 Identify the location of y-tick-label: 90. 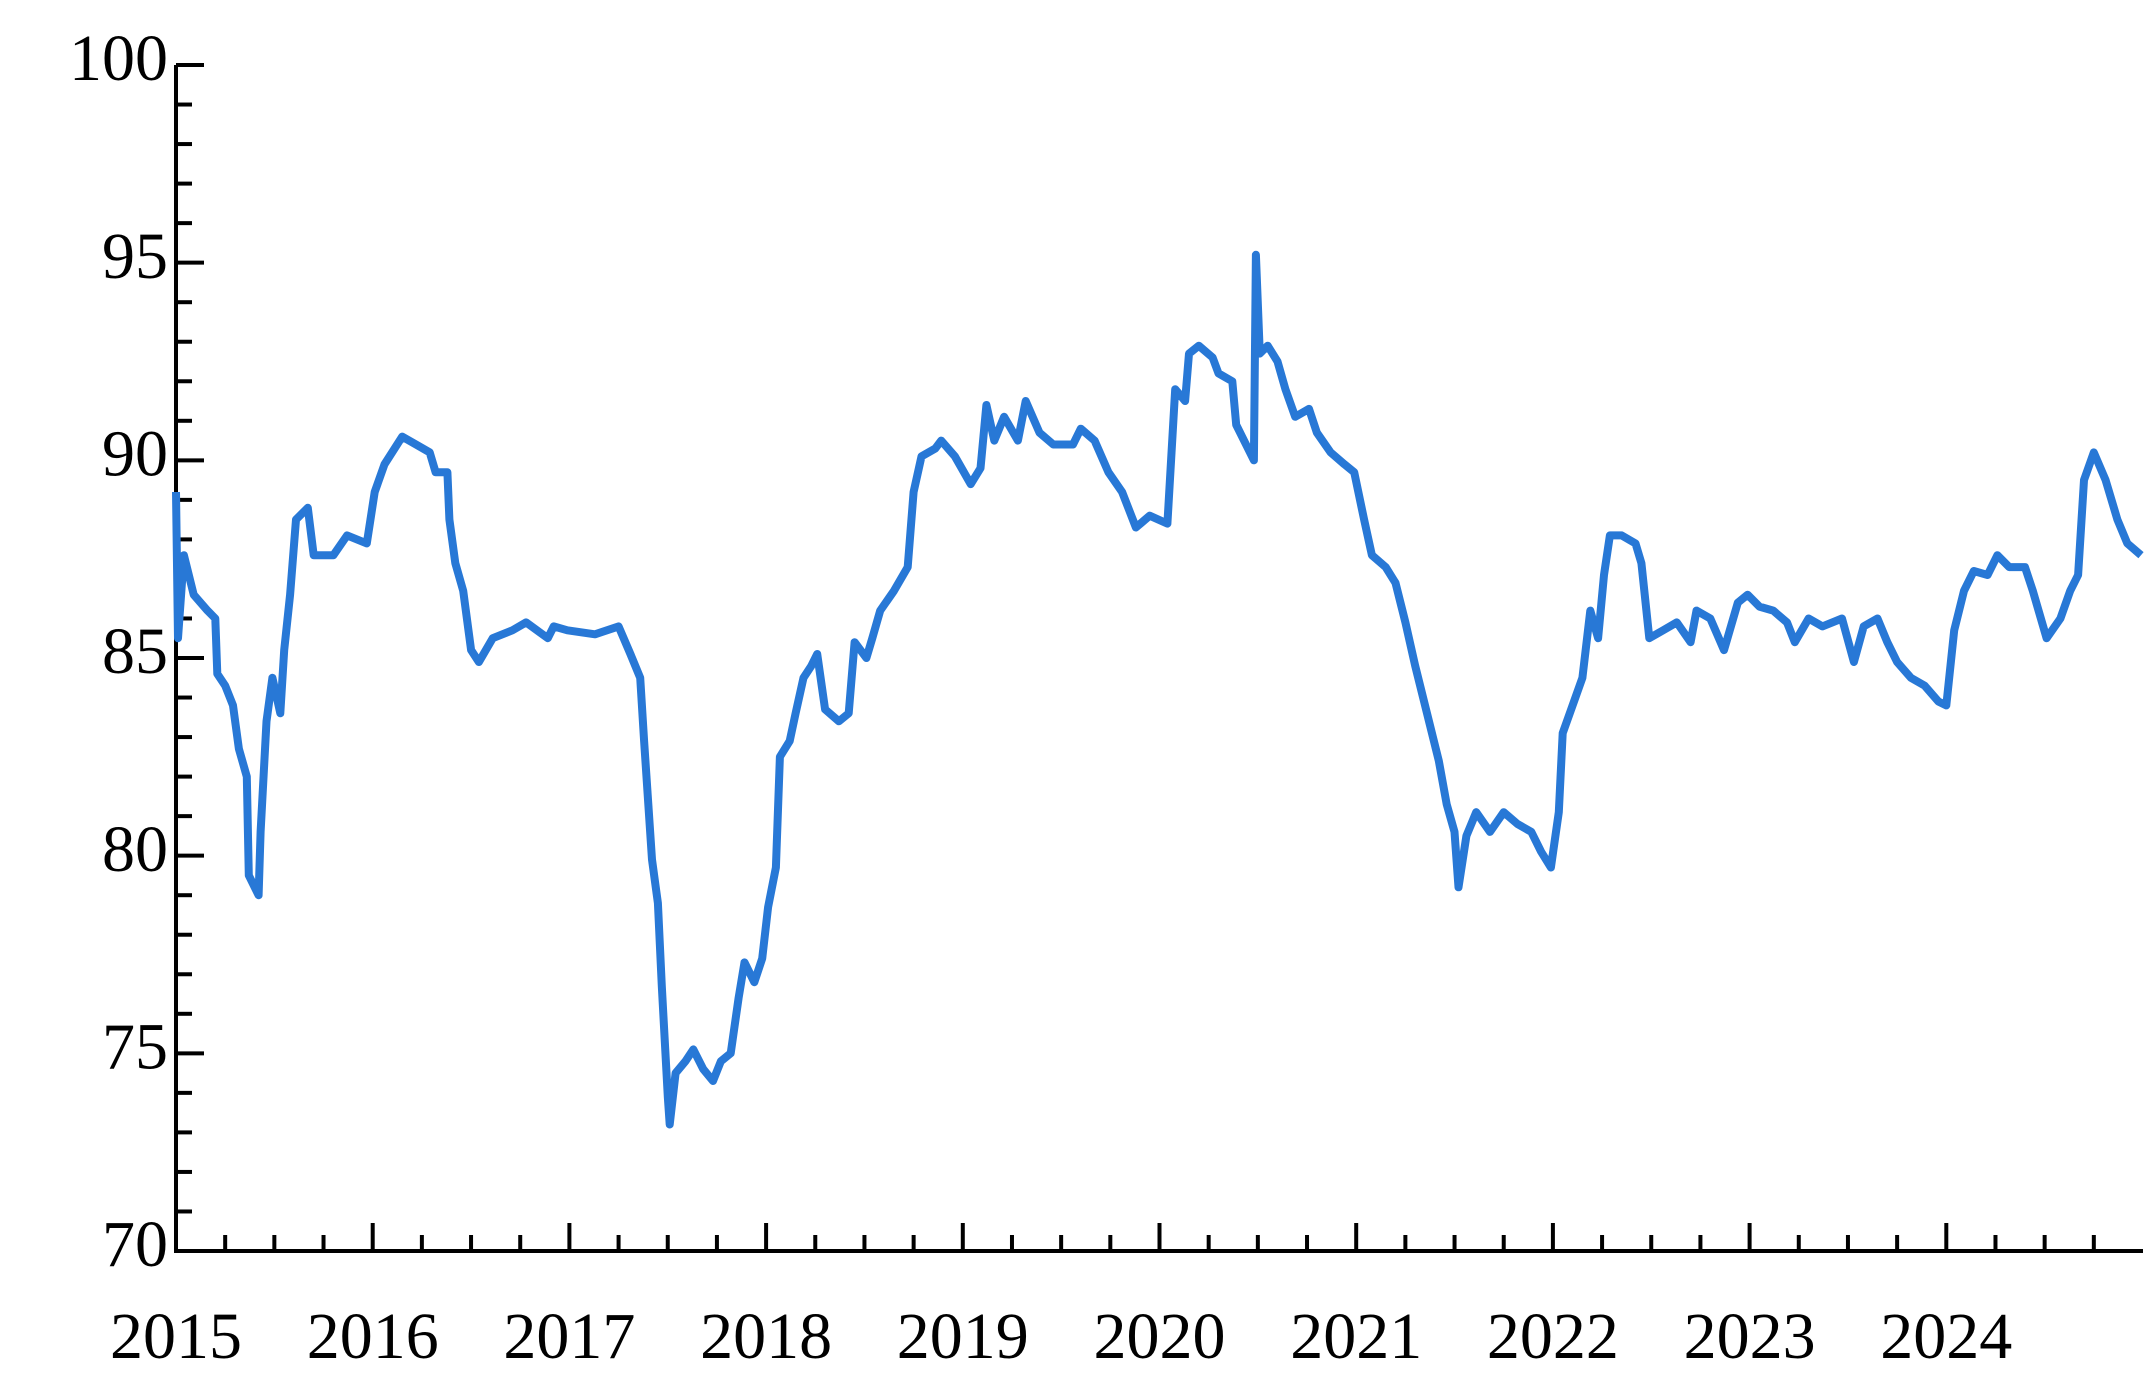
(135, 453).